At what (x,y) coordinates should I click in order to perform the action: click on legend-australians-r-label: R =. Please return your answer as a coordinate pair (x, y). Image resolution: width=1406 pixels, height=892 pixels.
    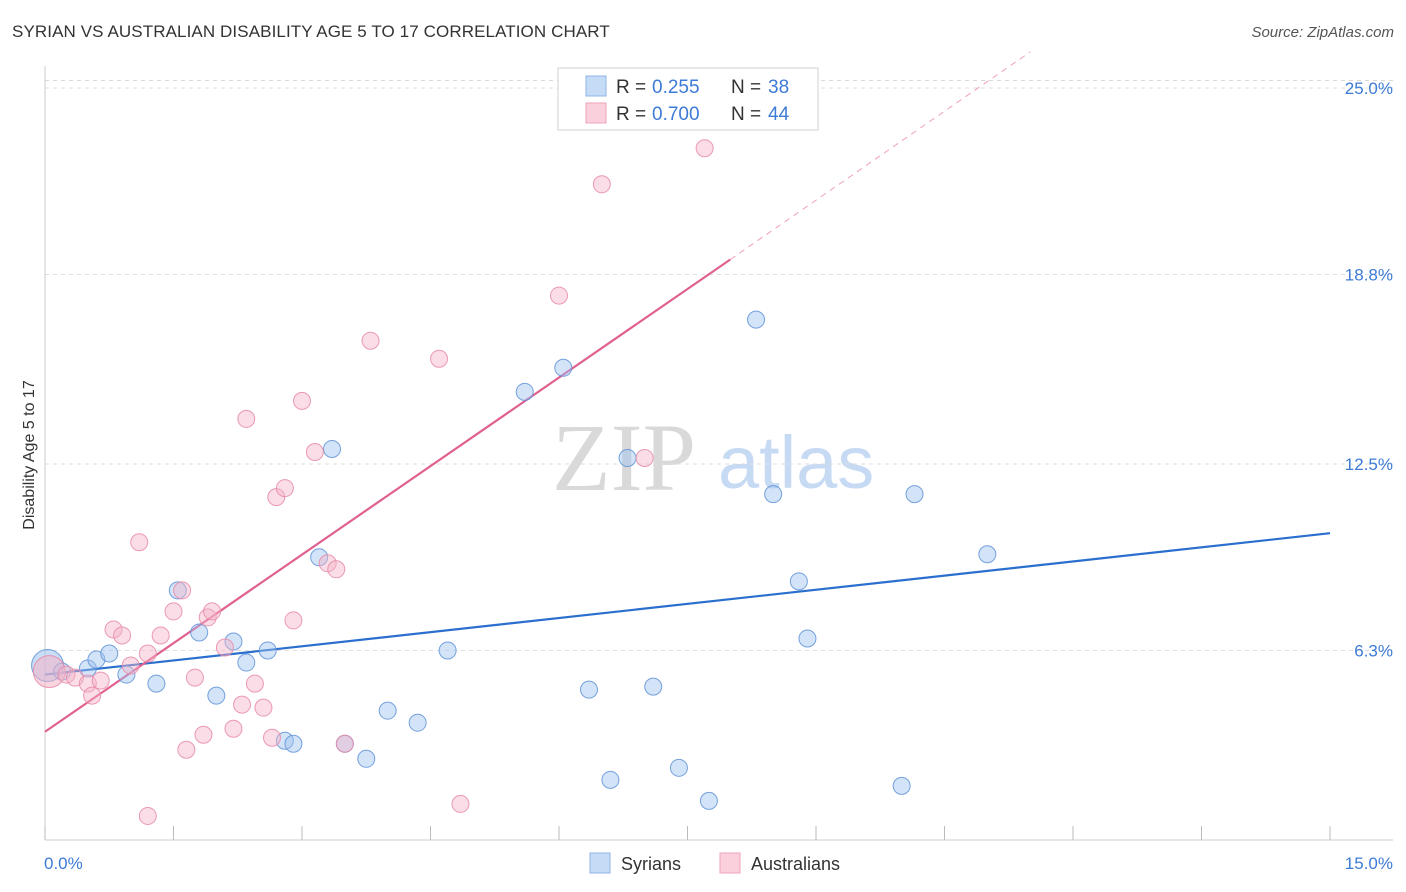
    Looking at the image, I should click on (631, 114).